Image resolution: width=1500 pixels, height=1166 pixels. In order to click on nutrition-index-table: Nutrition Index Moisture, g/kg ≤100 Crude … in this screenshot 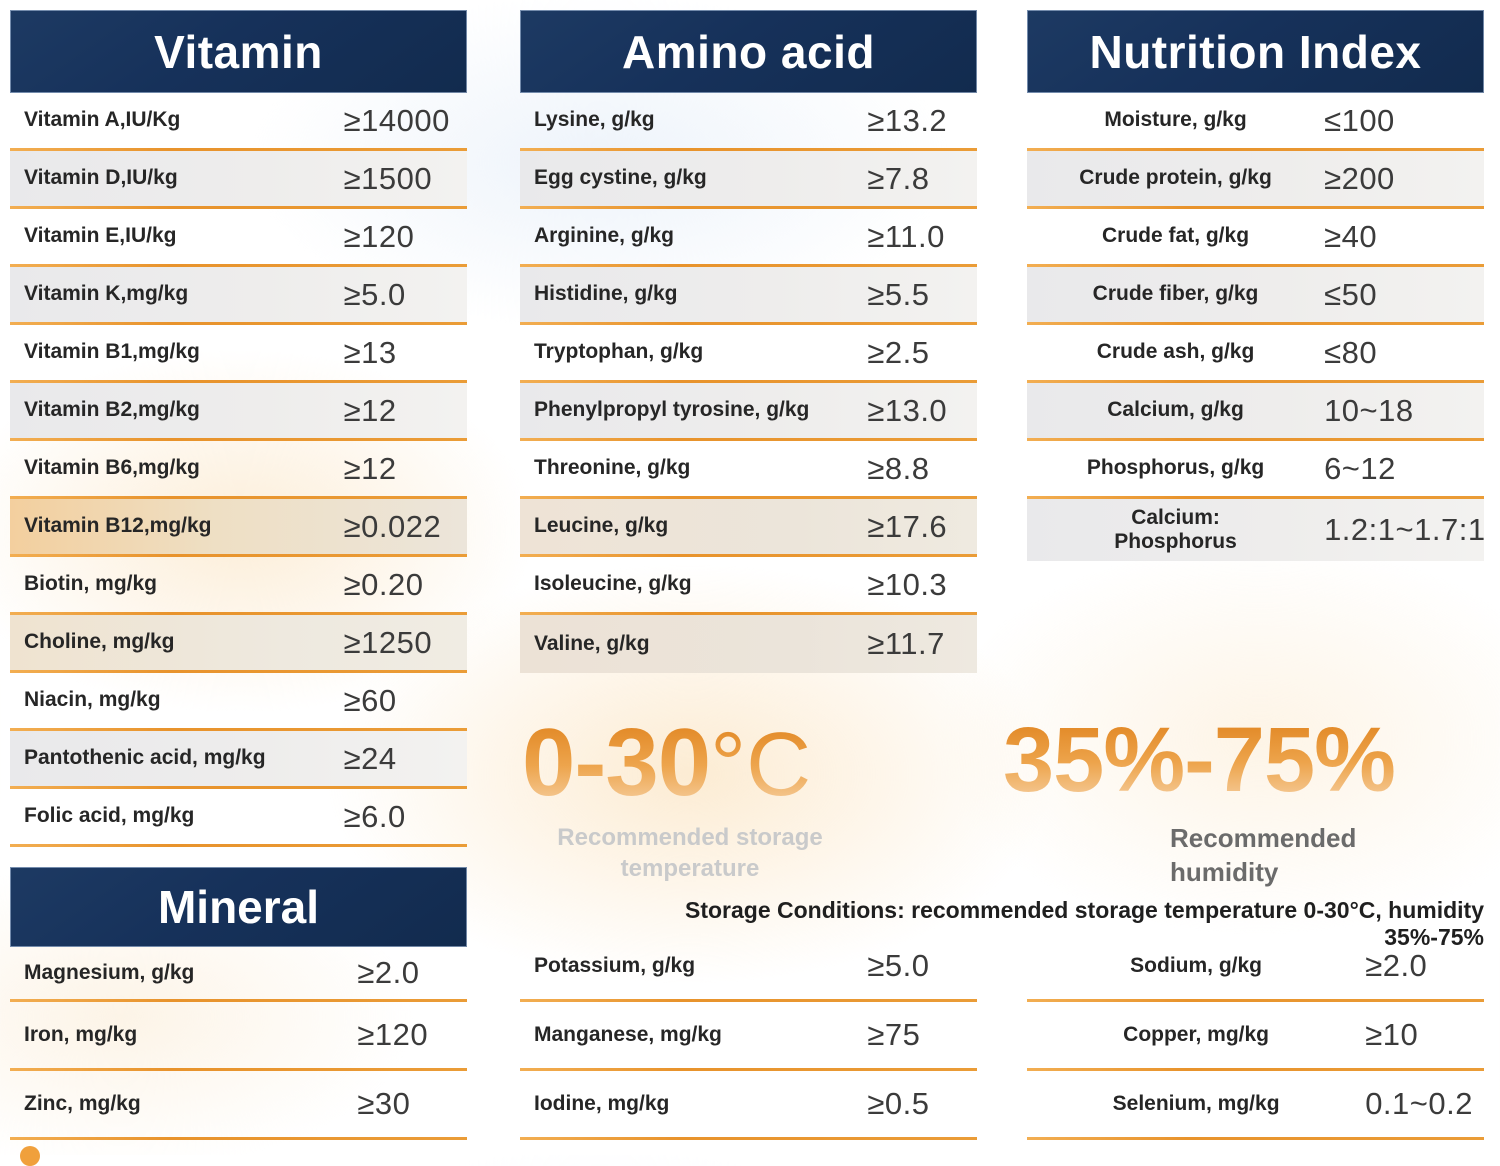, I will do `click(1256, 285)`.